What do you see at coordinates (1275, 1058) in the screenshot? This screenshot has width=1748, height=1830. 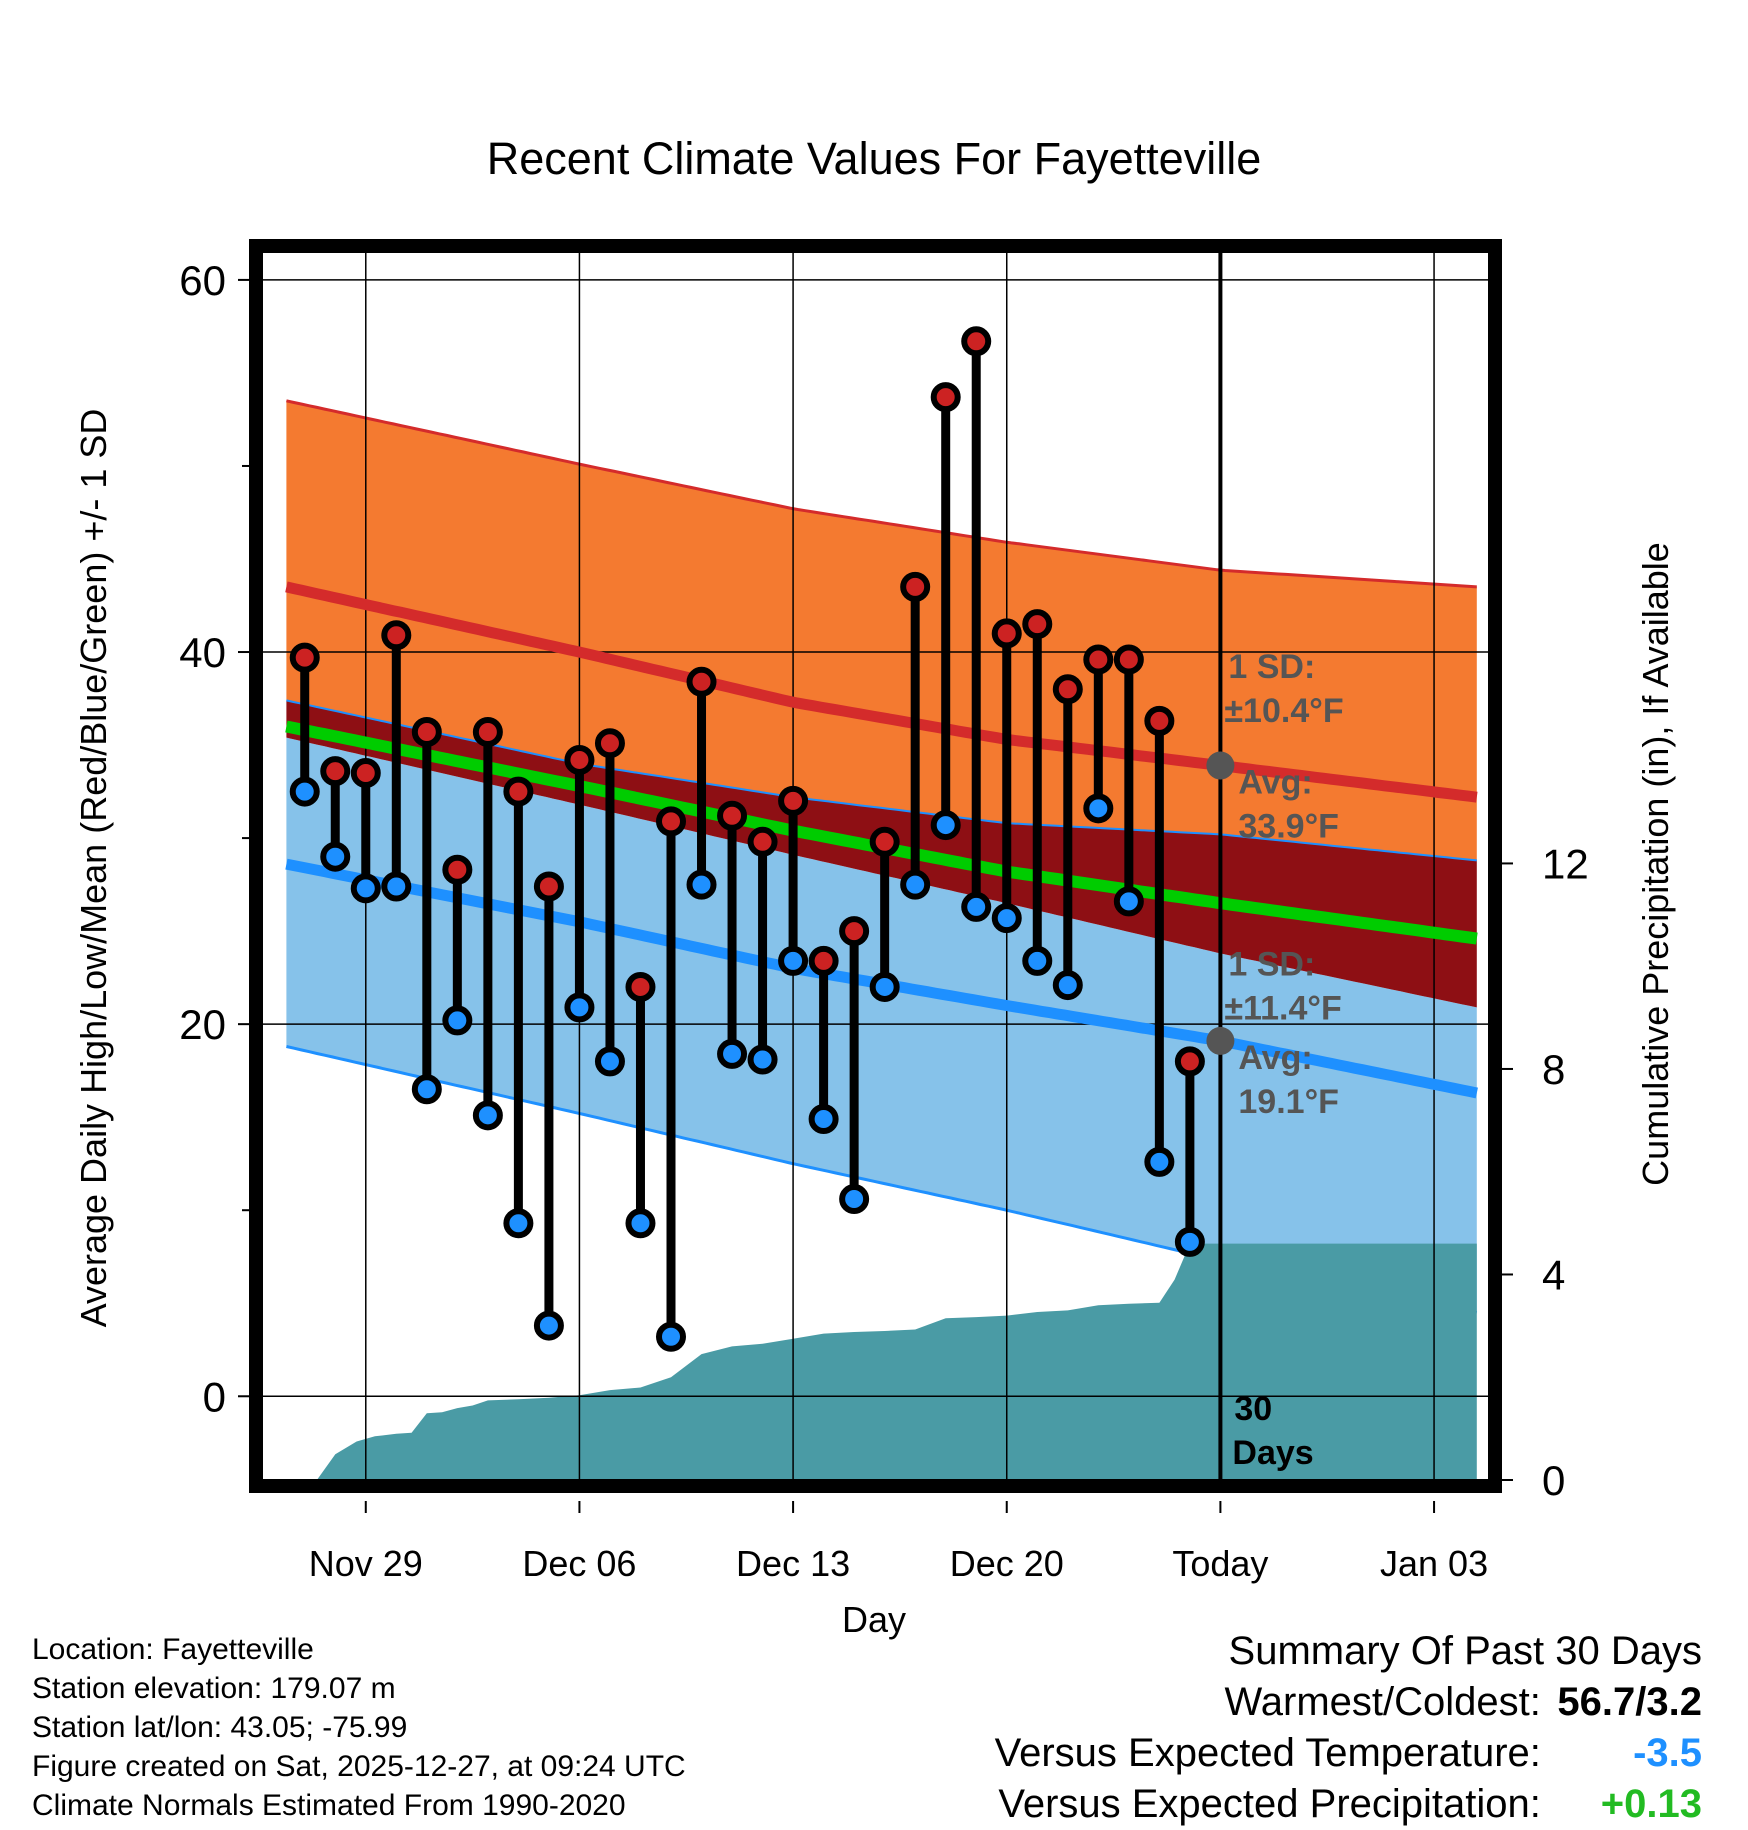 I see `low-avg-label: Avg:` at bounding box center [1275, 1058].